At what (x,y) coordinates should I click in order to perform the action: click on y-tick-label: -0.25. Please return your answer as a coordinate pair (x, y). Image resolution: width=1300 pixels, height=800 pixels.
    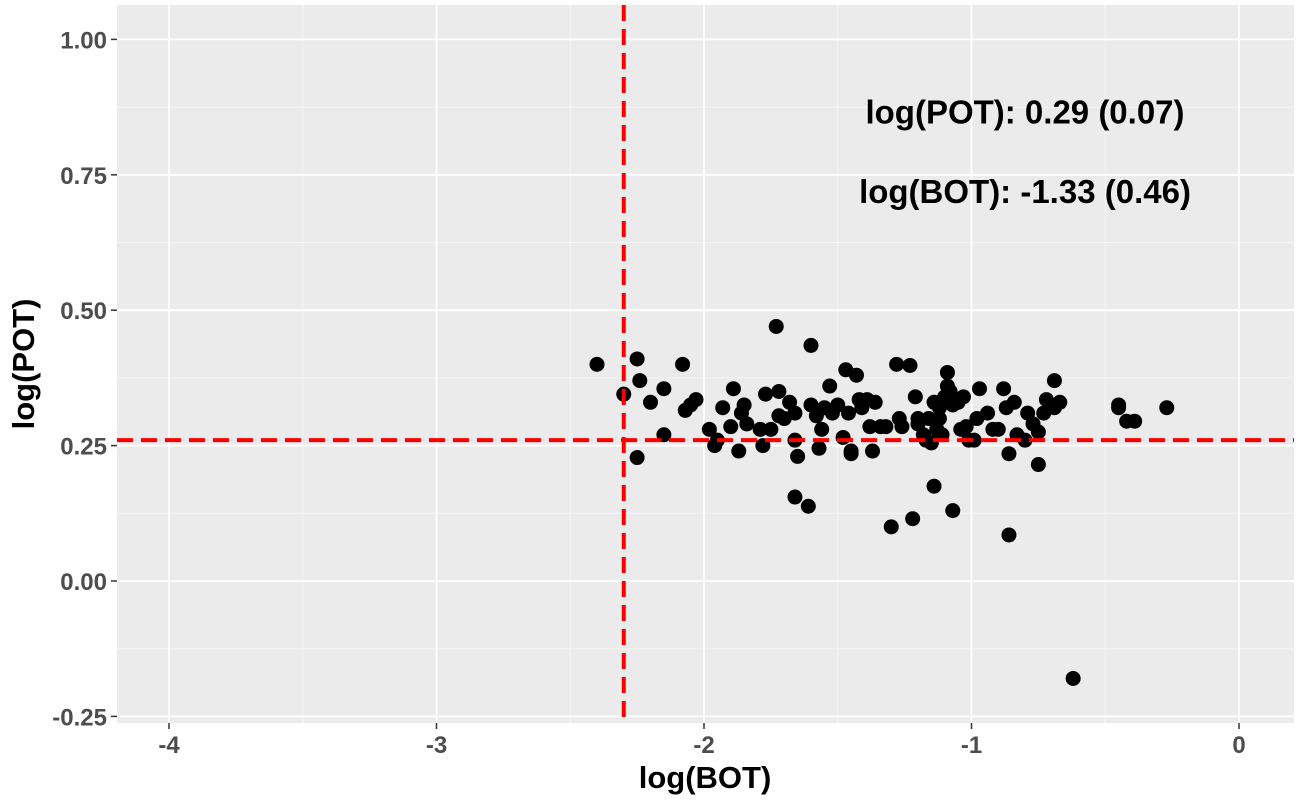
    Looking at the image, I should click on (79, 717).